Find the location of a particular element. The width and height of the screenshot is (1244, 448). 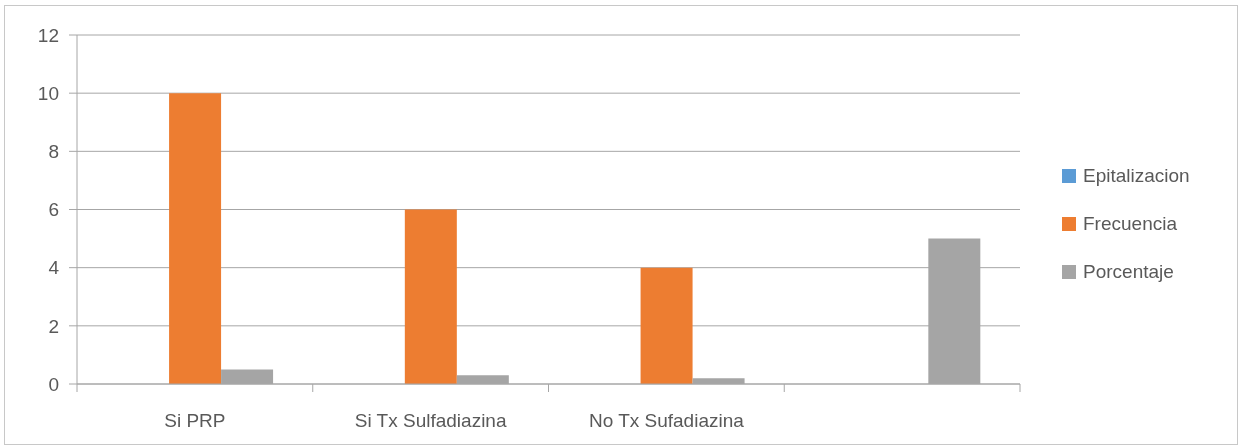

y-tick-label: 12 is located at coordinates (48, 35).